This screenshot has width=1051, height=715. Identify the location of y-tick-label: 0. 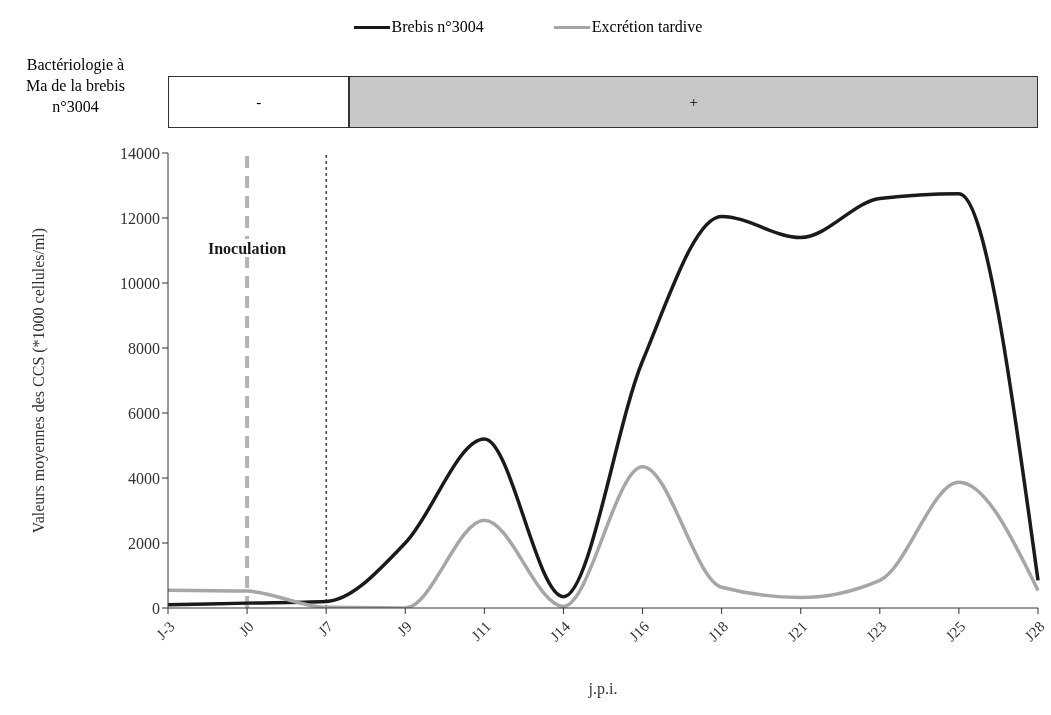
(156, 608).